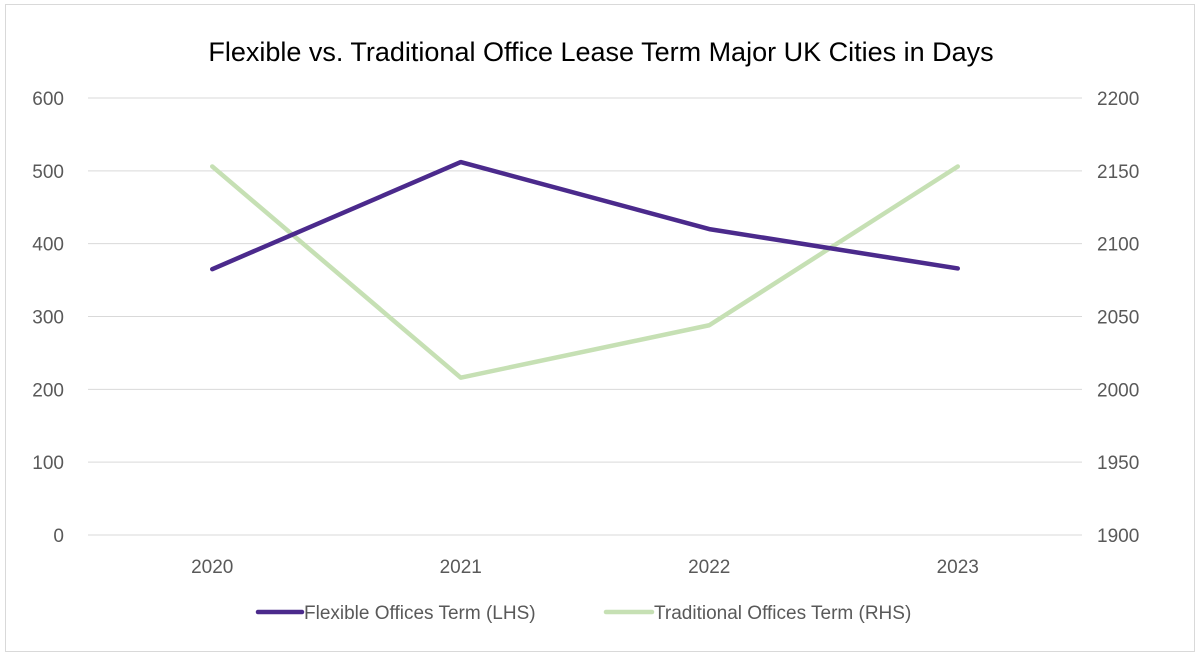  I want to click on right-tick-label: 2100, so click(1118, 245).